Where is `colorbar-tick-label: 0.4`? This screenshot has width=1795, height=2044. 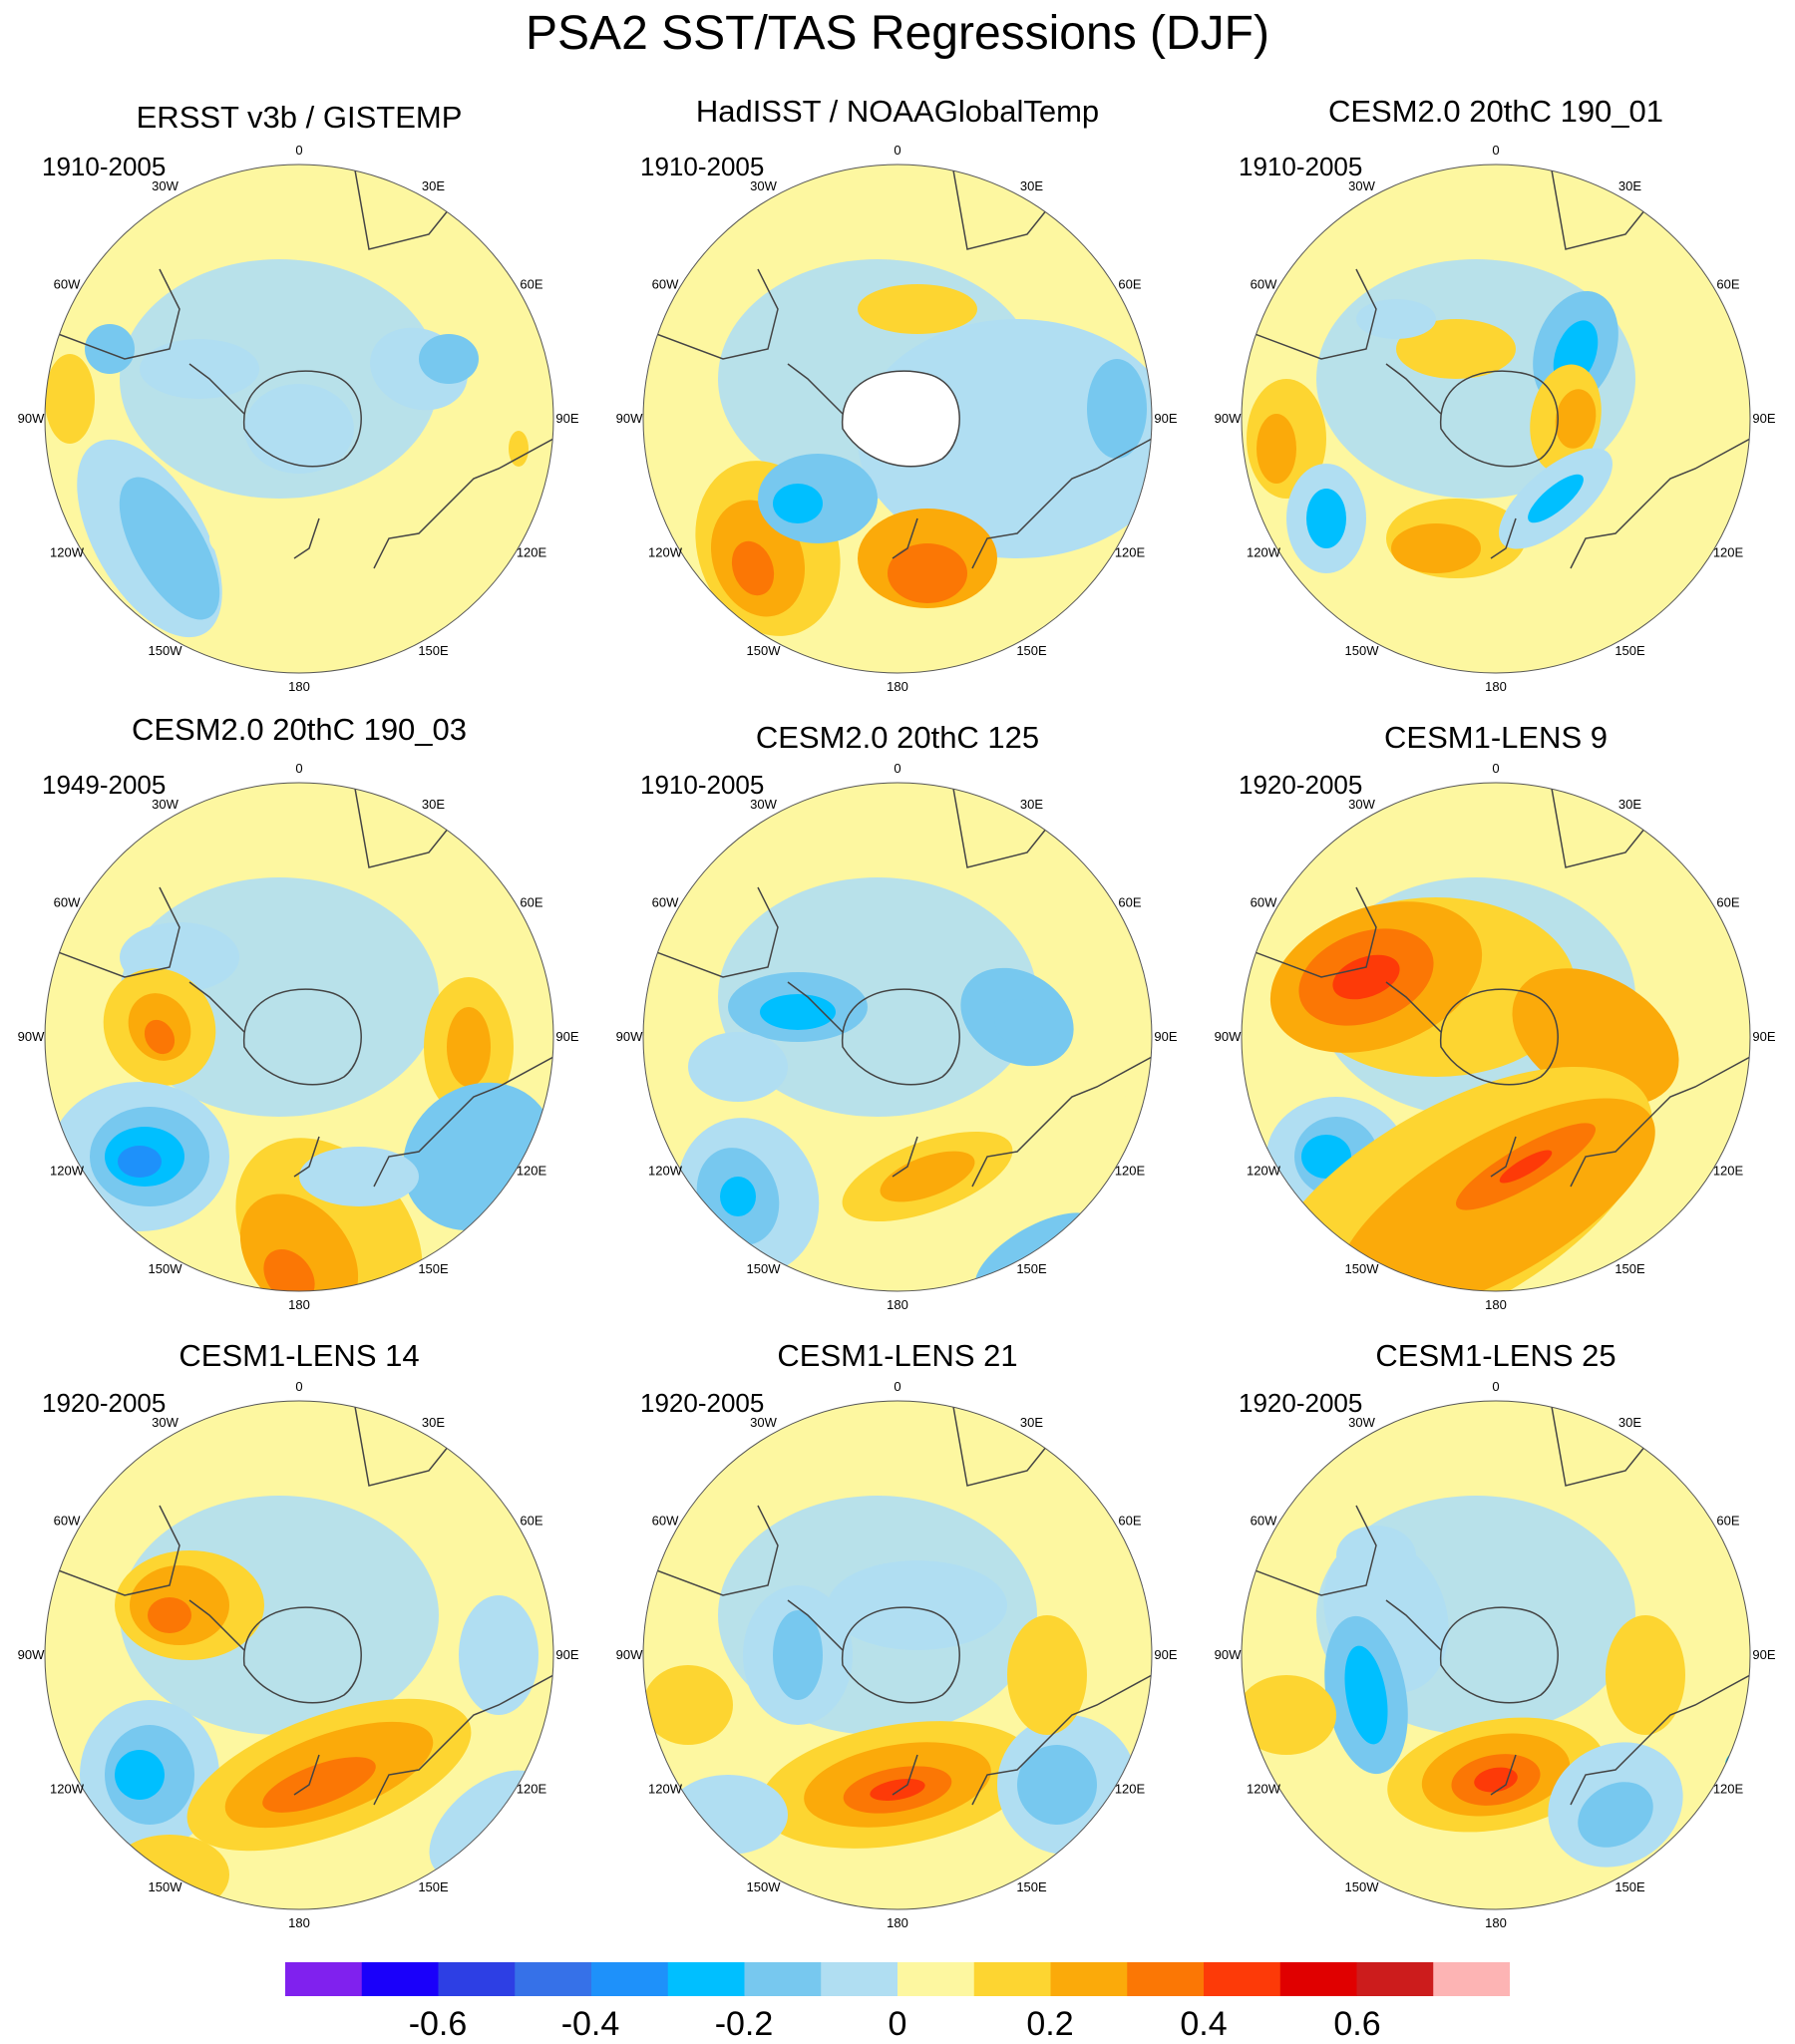
colorbar-tick-label: 0.4 is located at coordinates (1204, 2024).